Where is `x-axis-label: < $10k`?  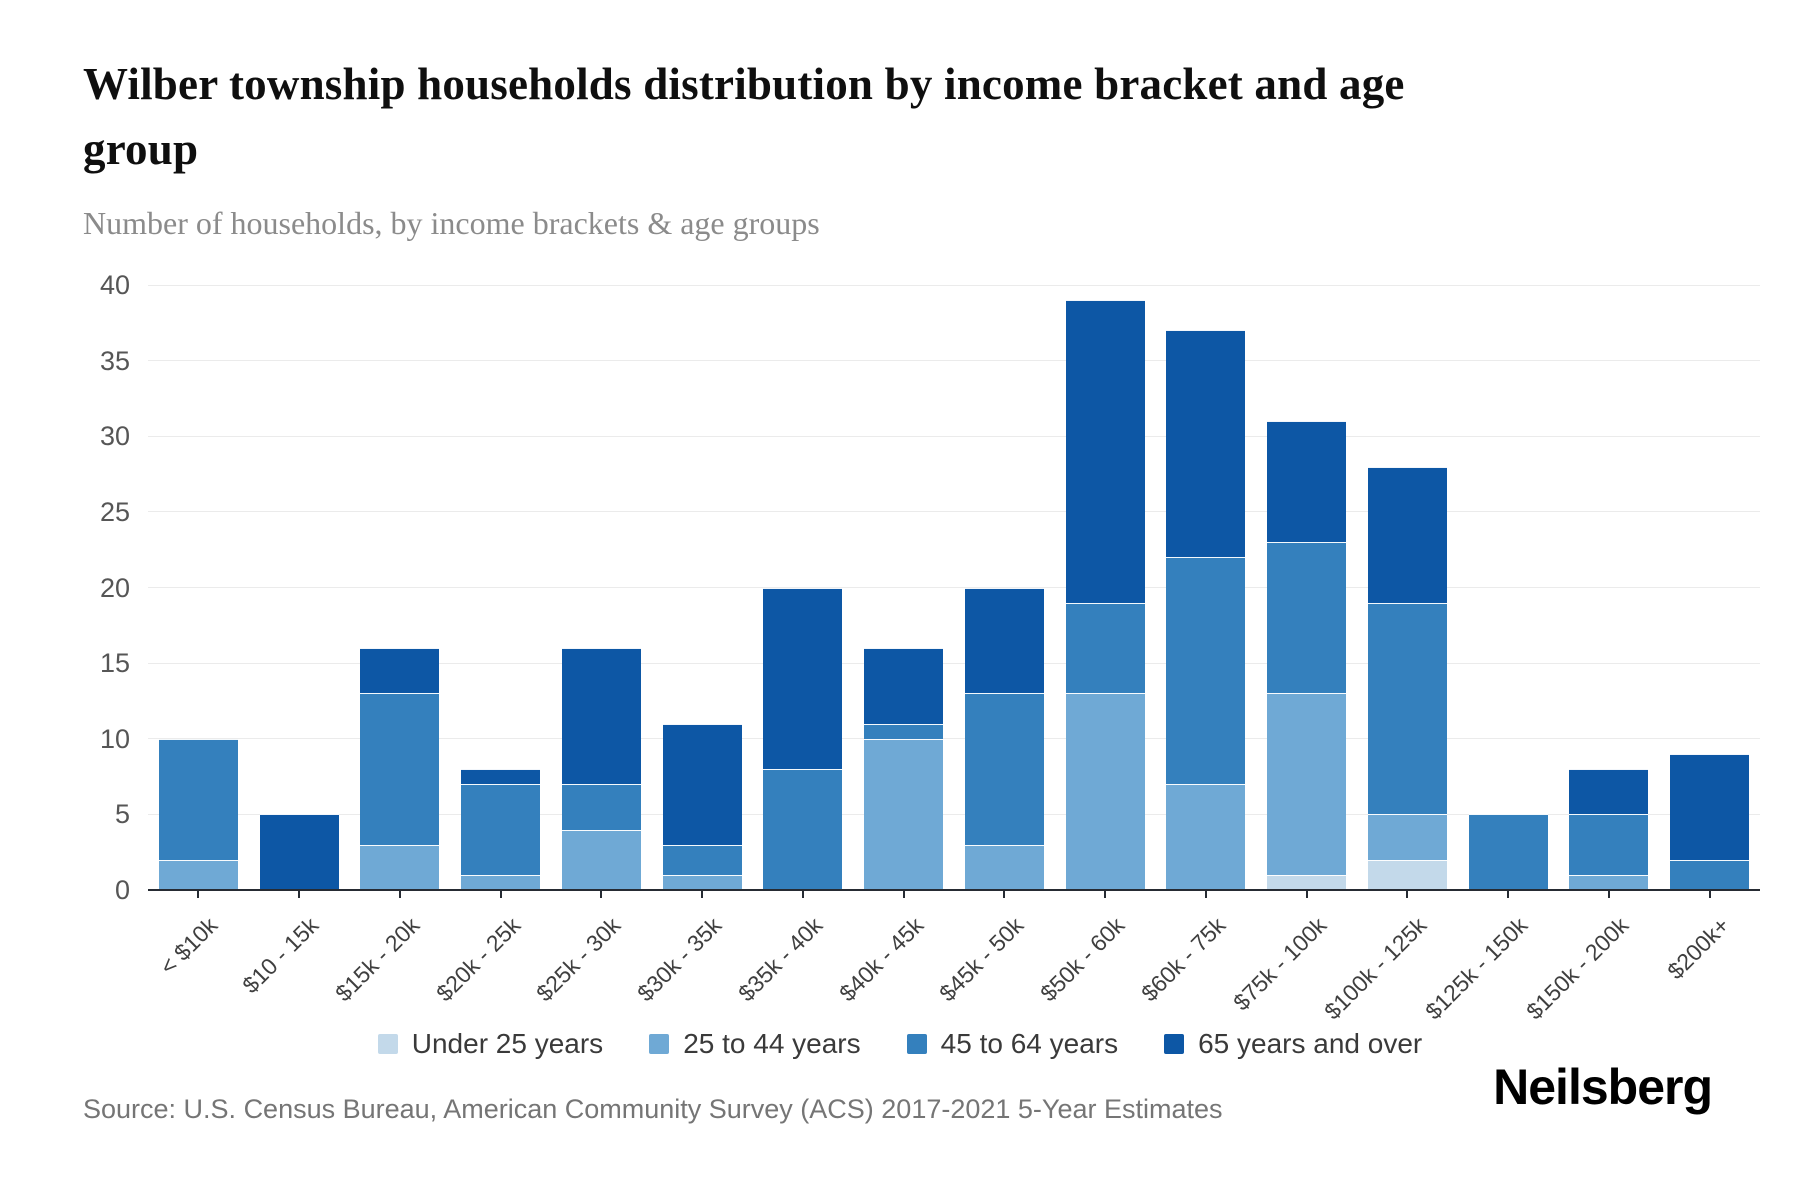
x-axis-label: < $10k is located at coordinates (189, 946).